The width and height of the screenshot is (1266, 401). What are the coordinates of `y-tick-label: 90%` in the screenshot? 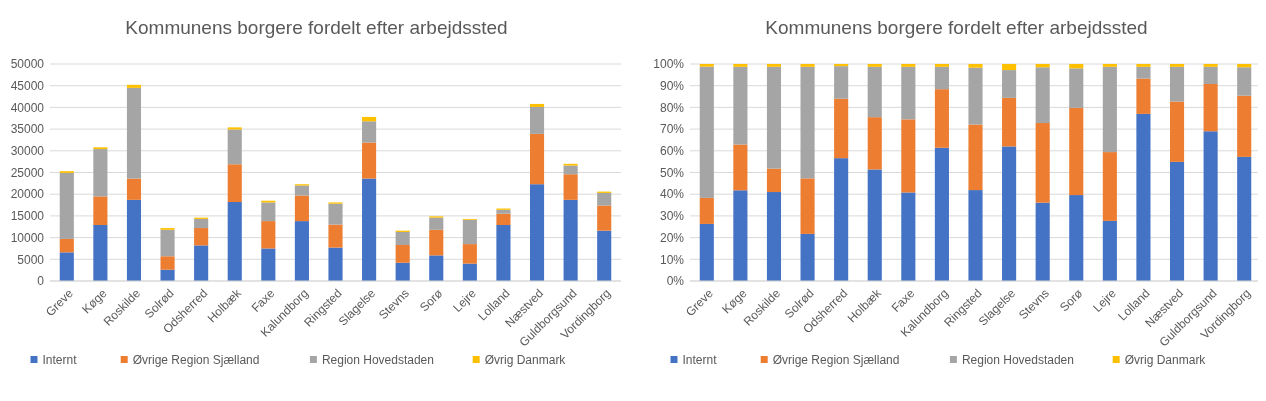 It's located at (672, 85).